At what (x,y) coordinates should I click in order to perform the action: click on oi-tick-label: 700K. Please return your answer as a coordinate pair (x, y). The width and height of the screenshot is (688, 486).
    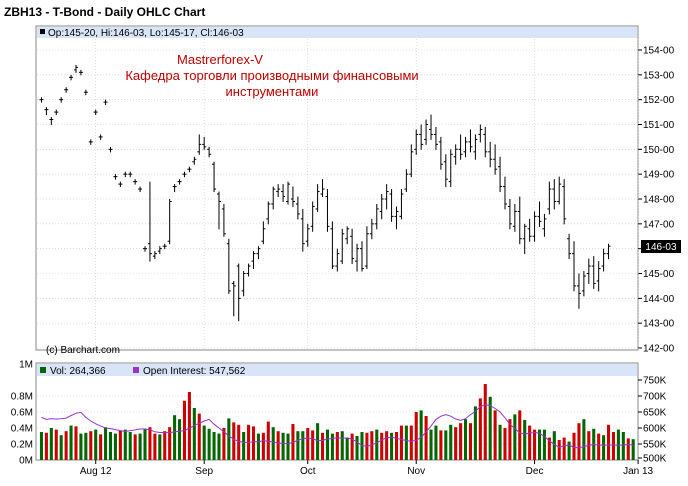
    Looking at the image, I should click on (655, 397).